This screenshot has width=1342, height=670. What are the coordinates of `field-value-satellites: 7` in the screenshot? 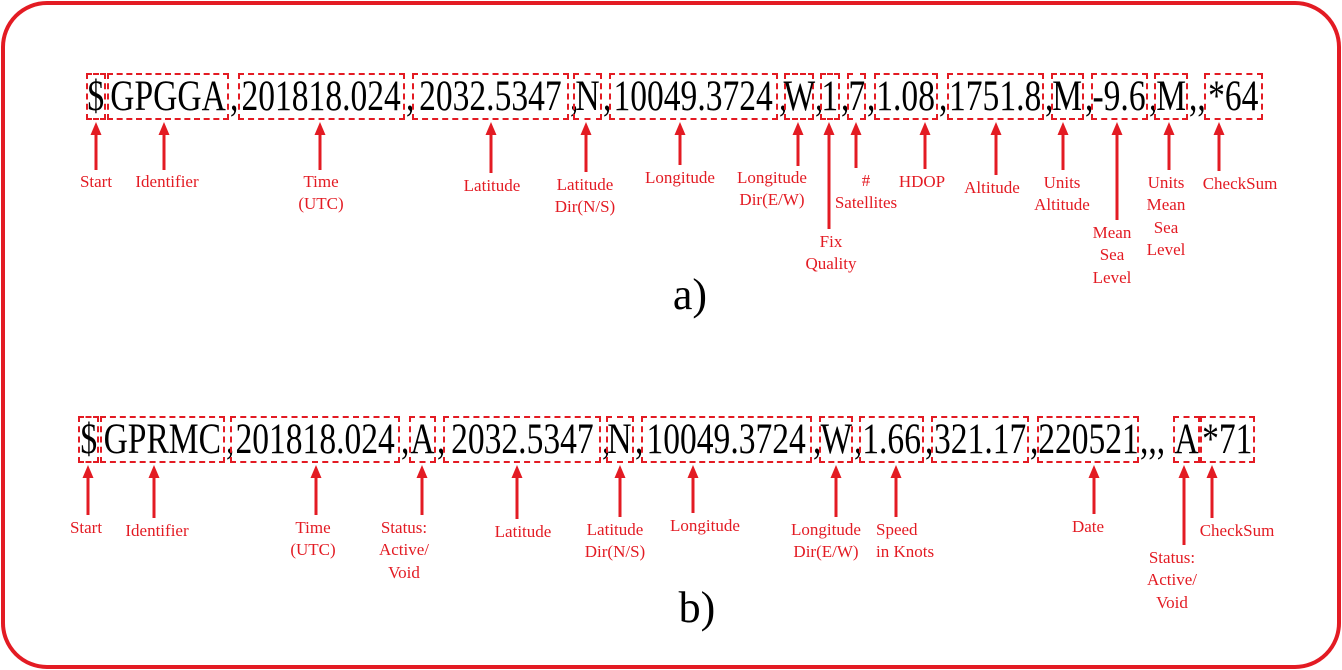 It's located at (856, 96).